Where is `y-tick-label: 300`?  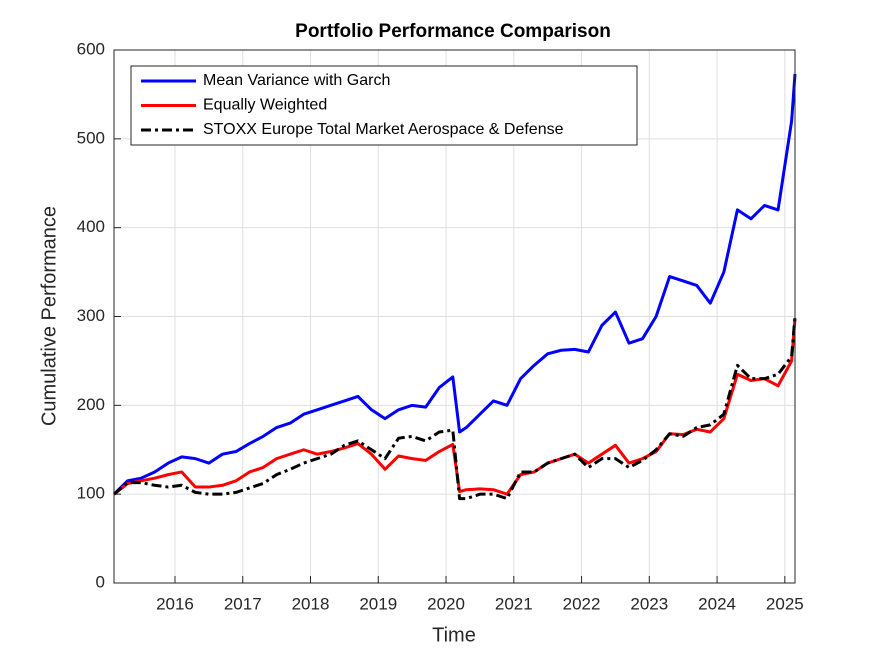
y-tick-label: 300 is located at coordinates (91, 315).